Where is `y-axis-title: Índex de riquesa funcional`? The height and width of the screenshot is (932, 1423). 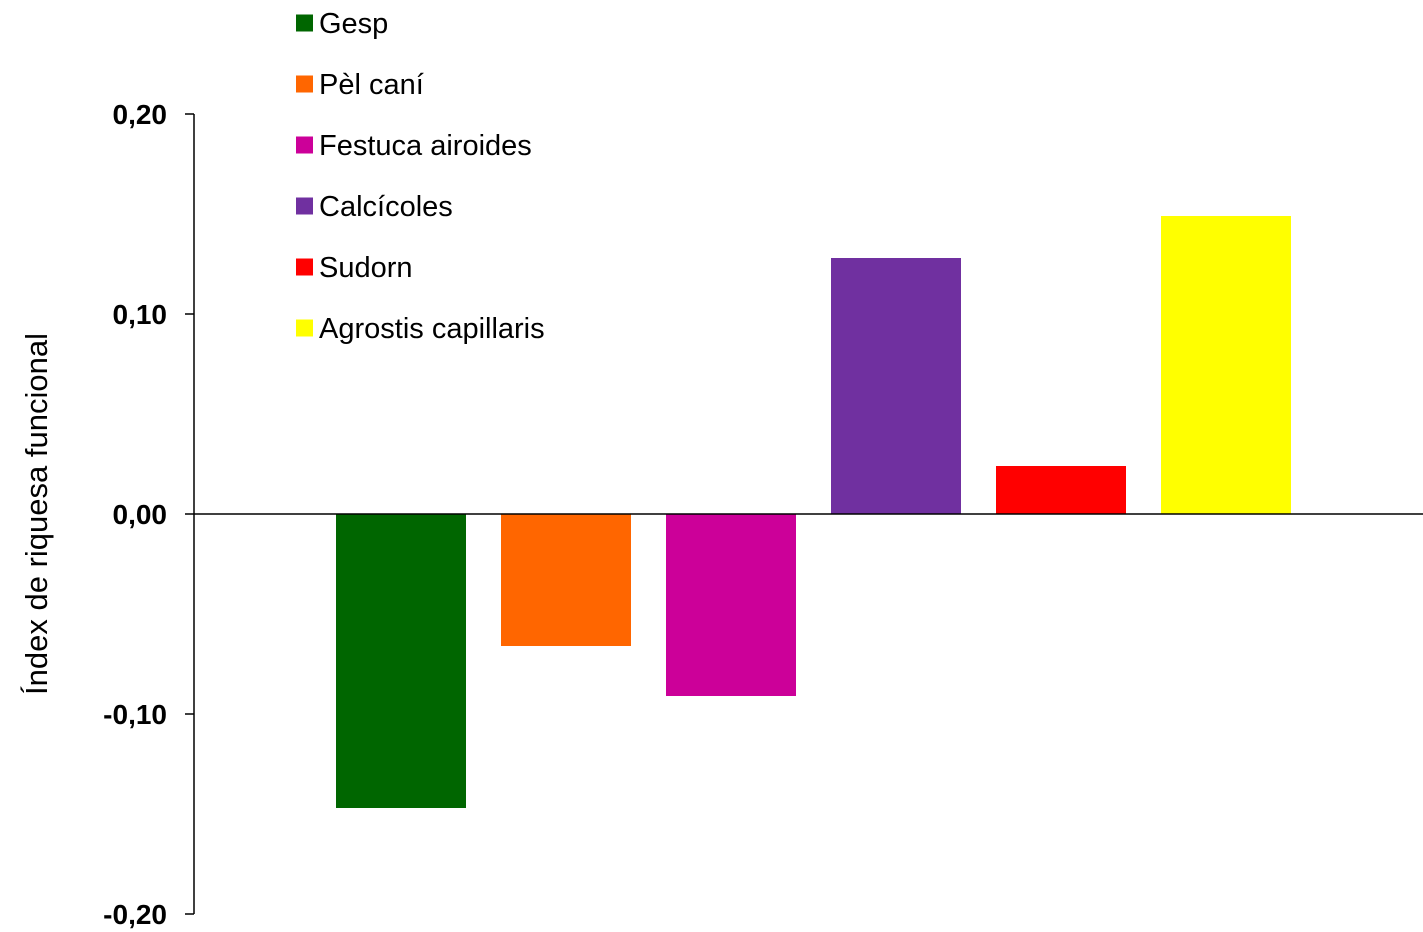 y-axis-title: Índex de riquesa funcional is located at coordinates (36, 514).